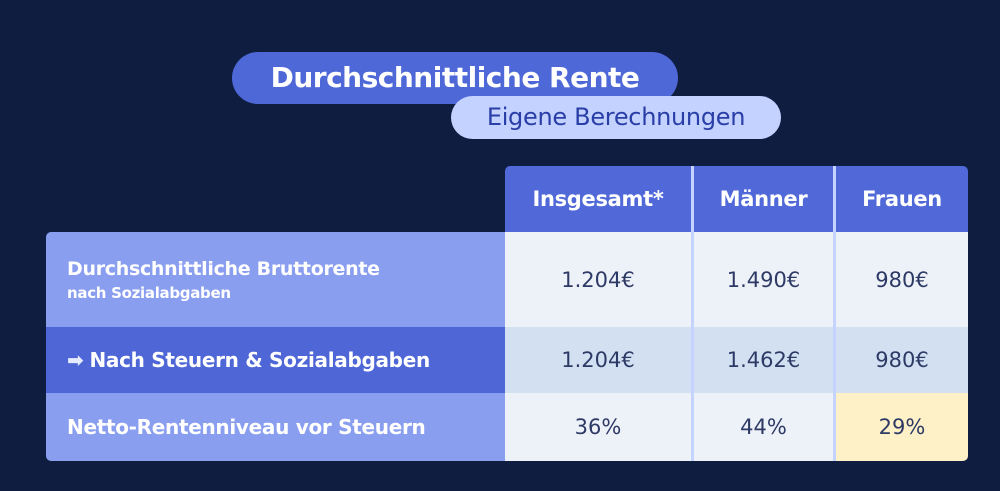 This screenshot has height=491, width=1000. I want to click on cell-nach-steuern-frauen: 980€, so click(902, 360).